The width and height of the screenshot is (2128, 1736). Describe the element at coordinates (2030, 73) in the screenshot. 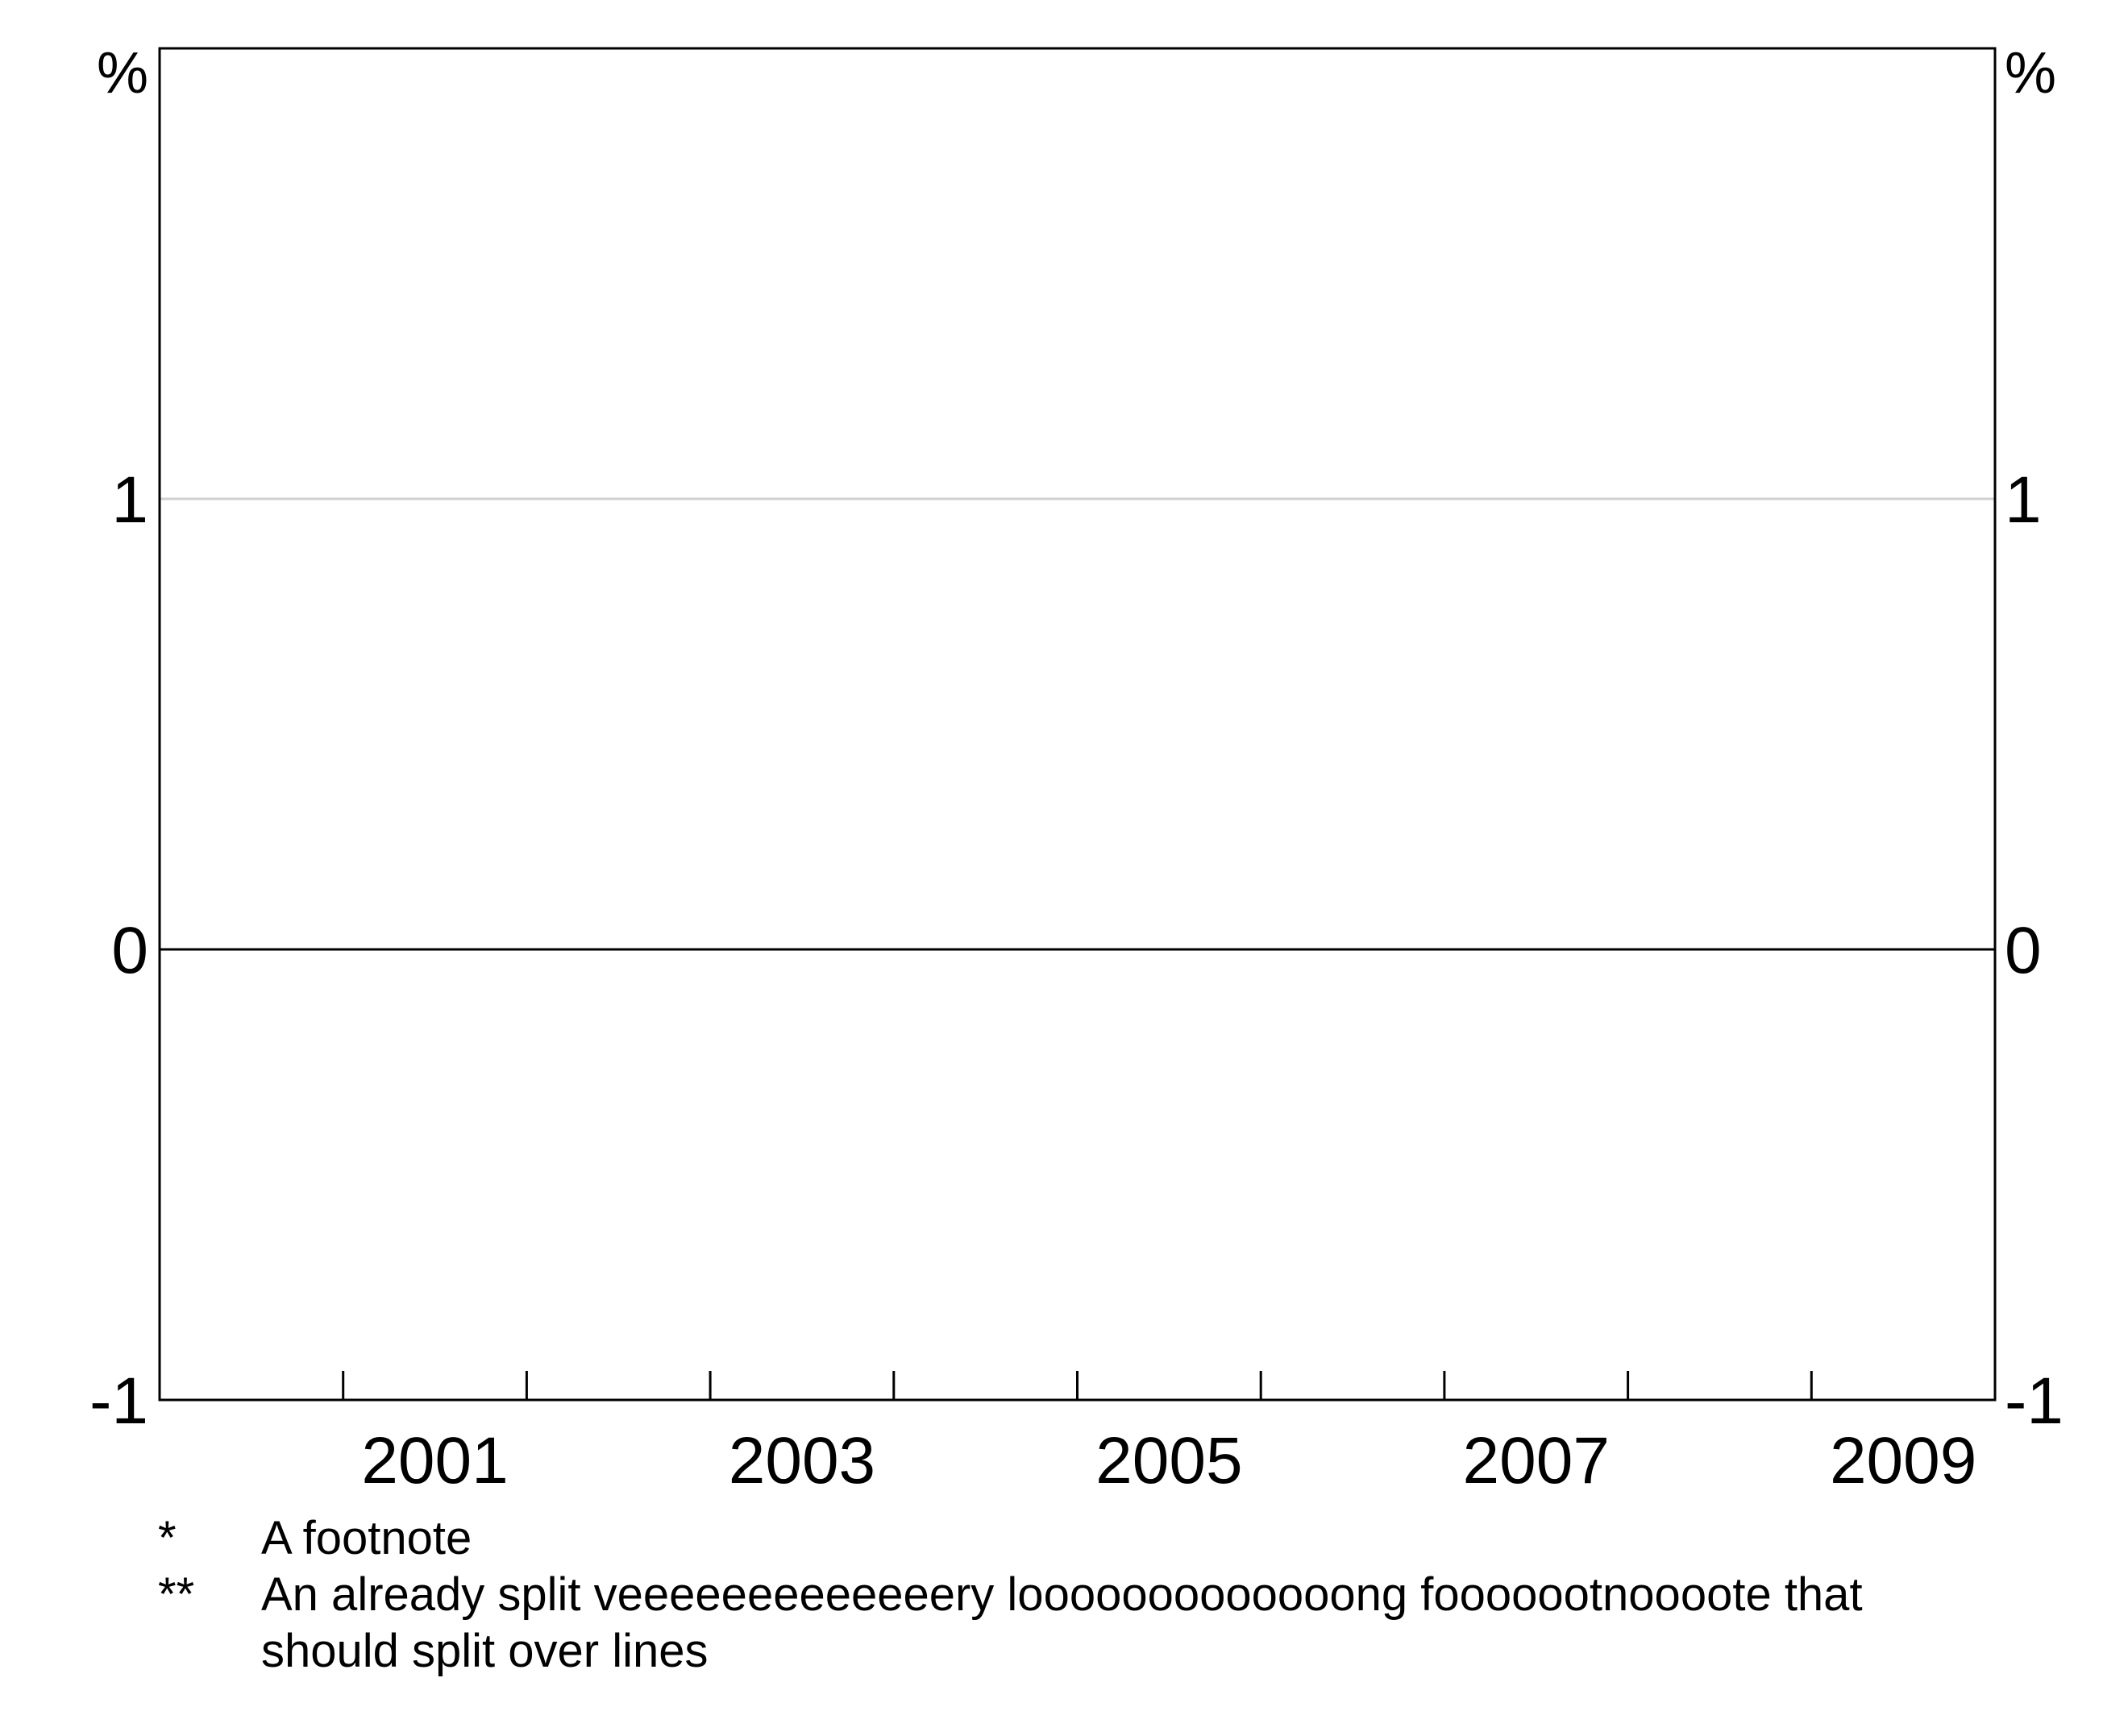

I see `y-unit-label-right: %` at that location.